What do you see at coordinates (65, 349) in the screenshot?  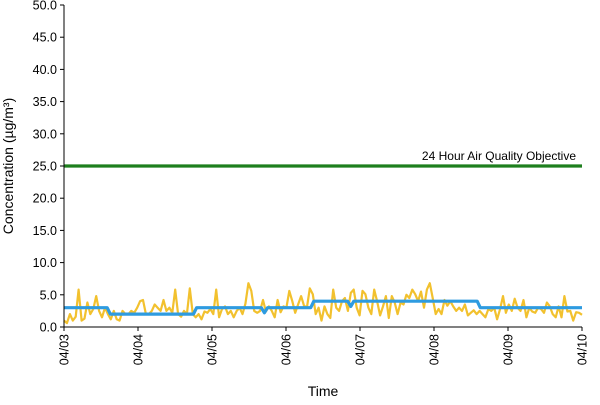 I see `x-tick-label: 04/03` at bounding box center [65, 349].